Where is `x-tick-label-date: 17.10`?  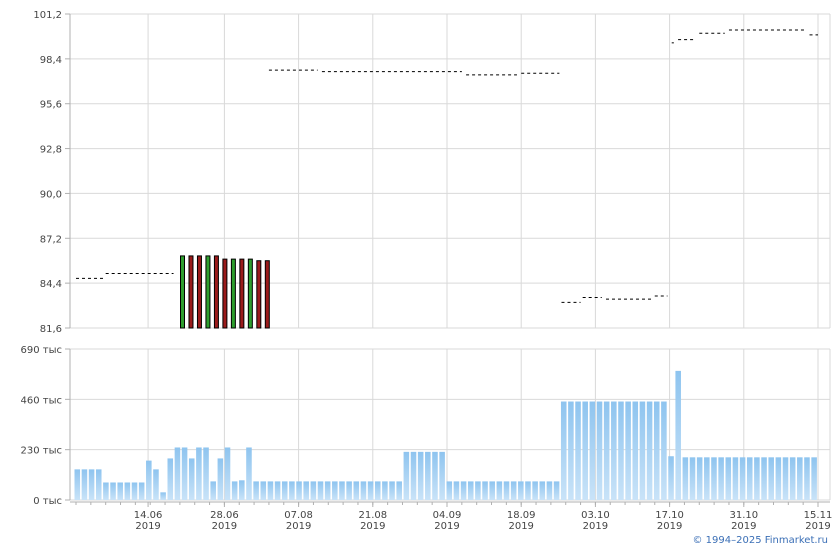 x-tick-label-date: 17.10 is located at coordinates (669, 515).